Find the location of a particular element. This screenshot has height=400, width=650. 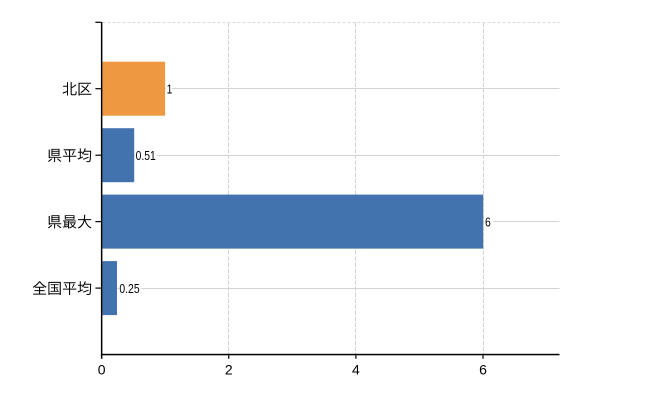

svg-text: 0.51 is located at coordinates (146, 156).